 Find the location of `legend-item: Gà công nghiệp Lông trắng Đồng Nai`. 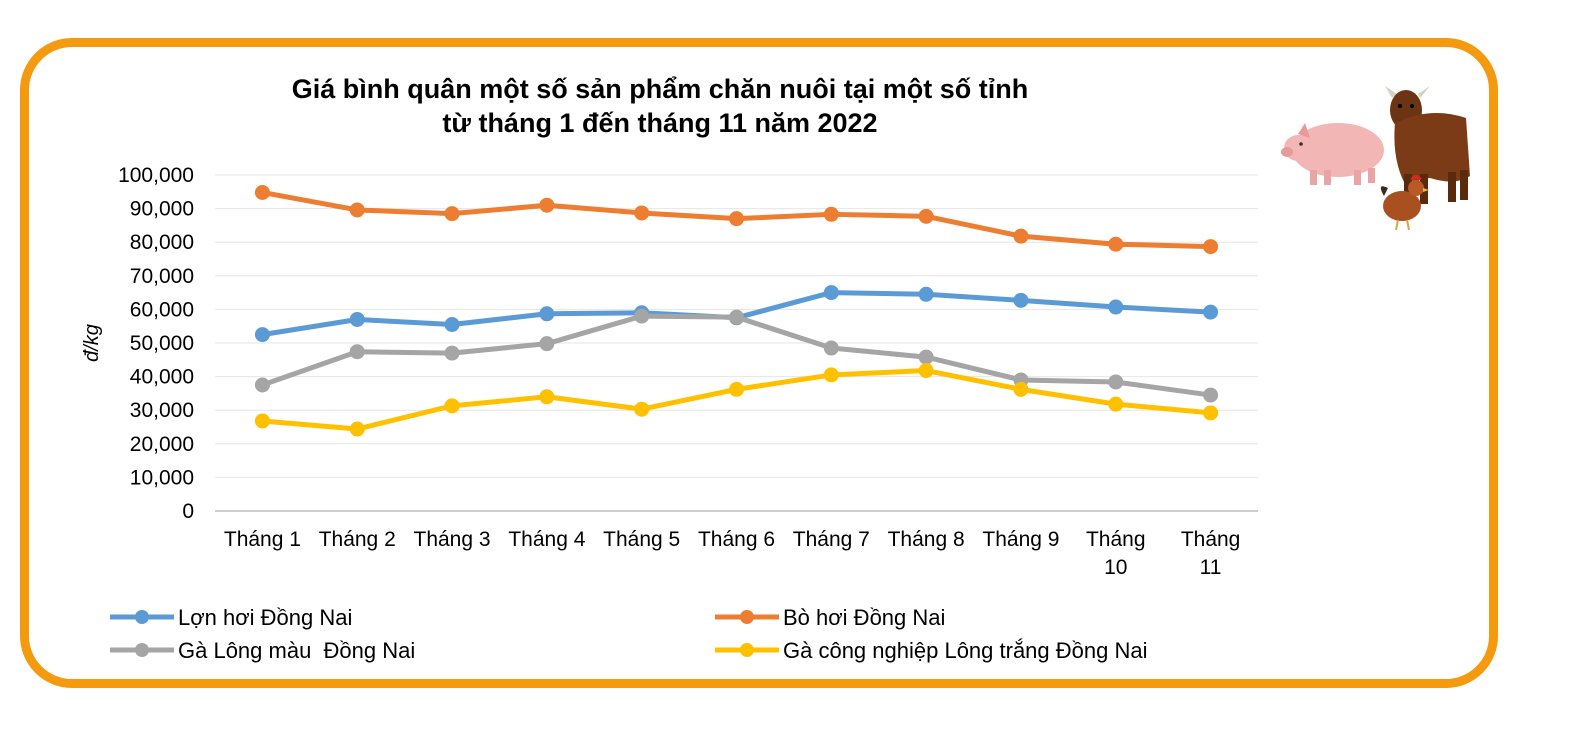

legend-item: Gà công nghiệp Lông trắng Đồng Nai is located at coordinates (931, 650).